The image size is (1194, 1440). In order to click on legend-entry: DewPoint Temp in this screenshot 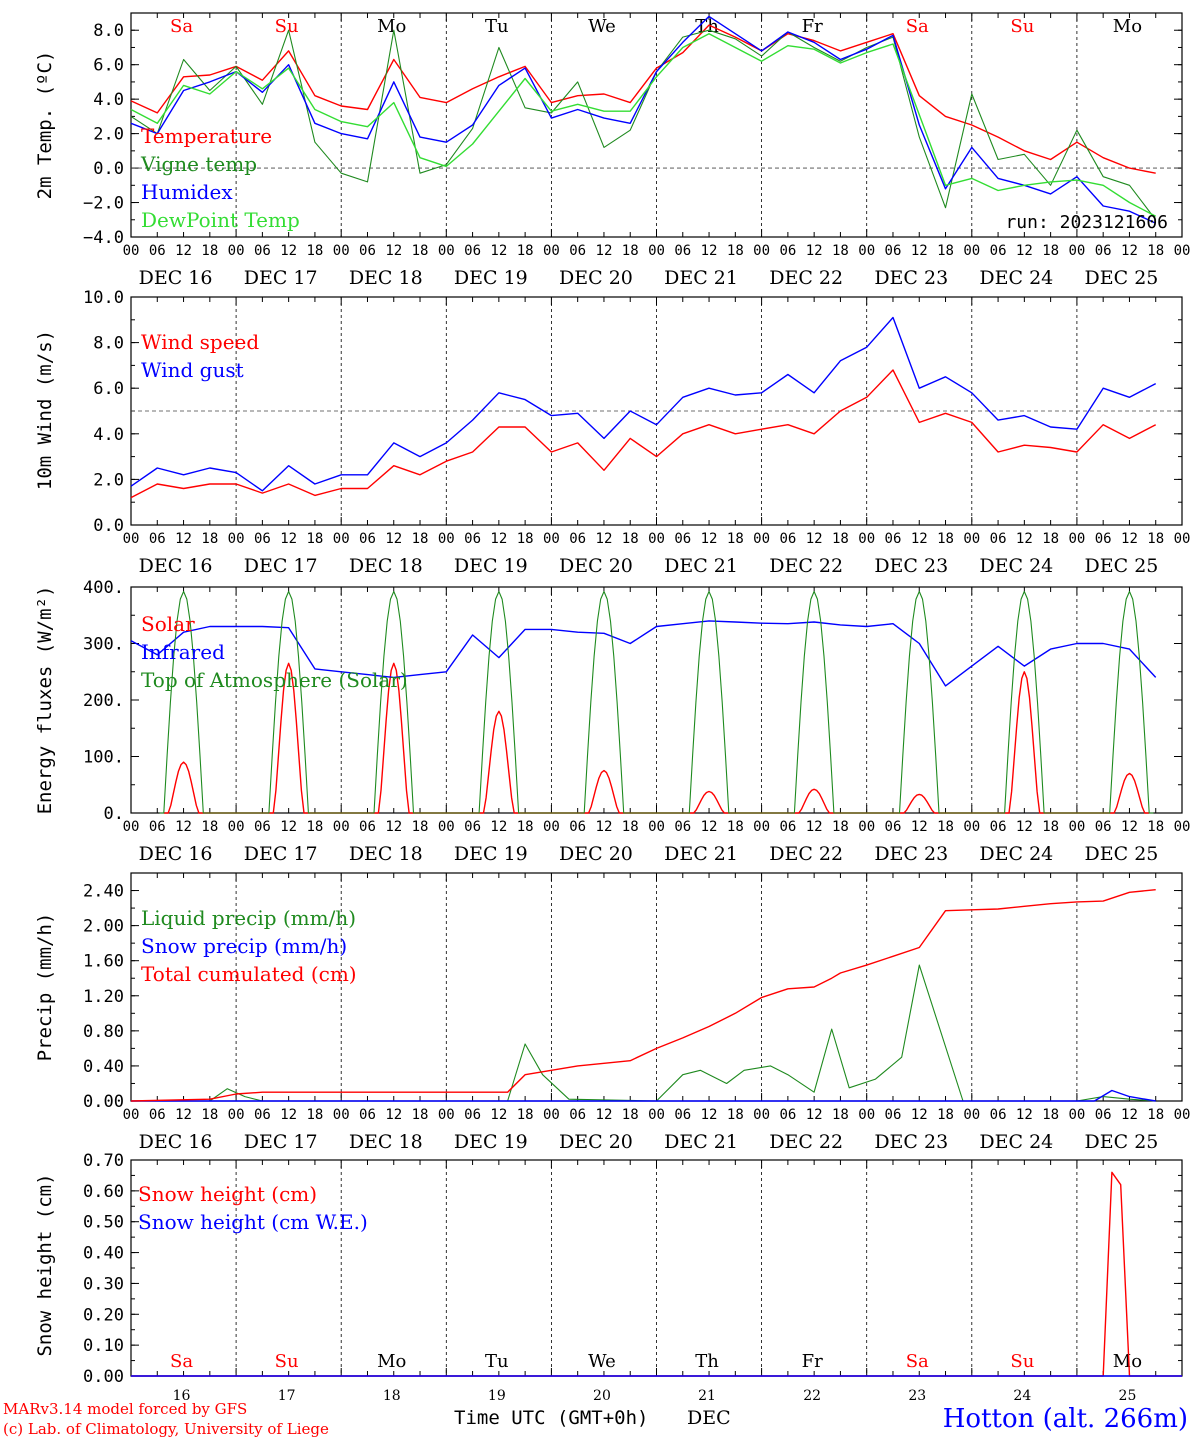, I will do `click(220, 220)`.